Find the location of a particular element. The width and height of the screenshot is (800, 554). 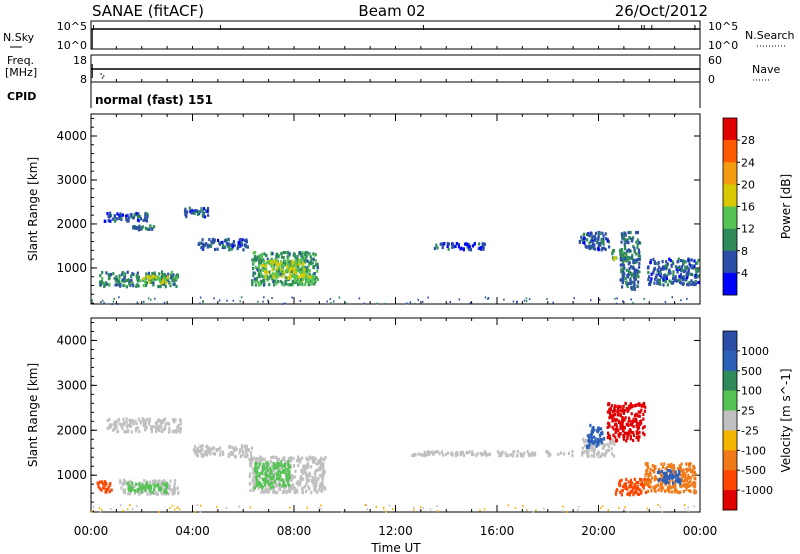

time-tick-label: 12:00 is located at coordinates (395, 531).